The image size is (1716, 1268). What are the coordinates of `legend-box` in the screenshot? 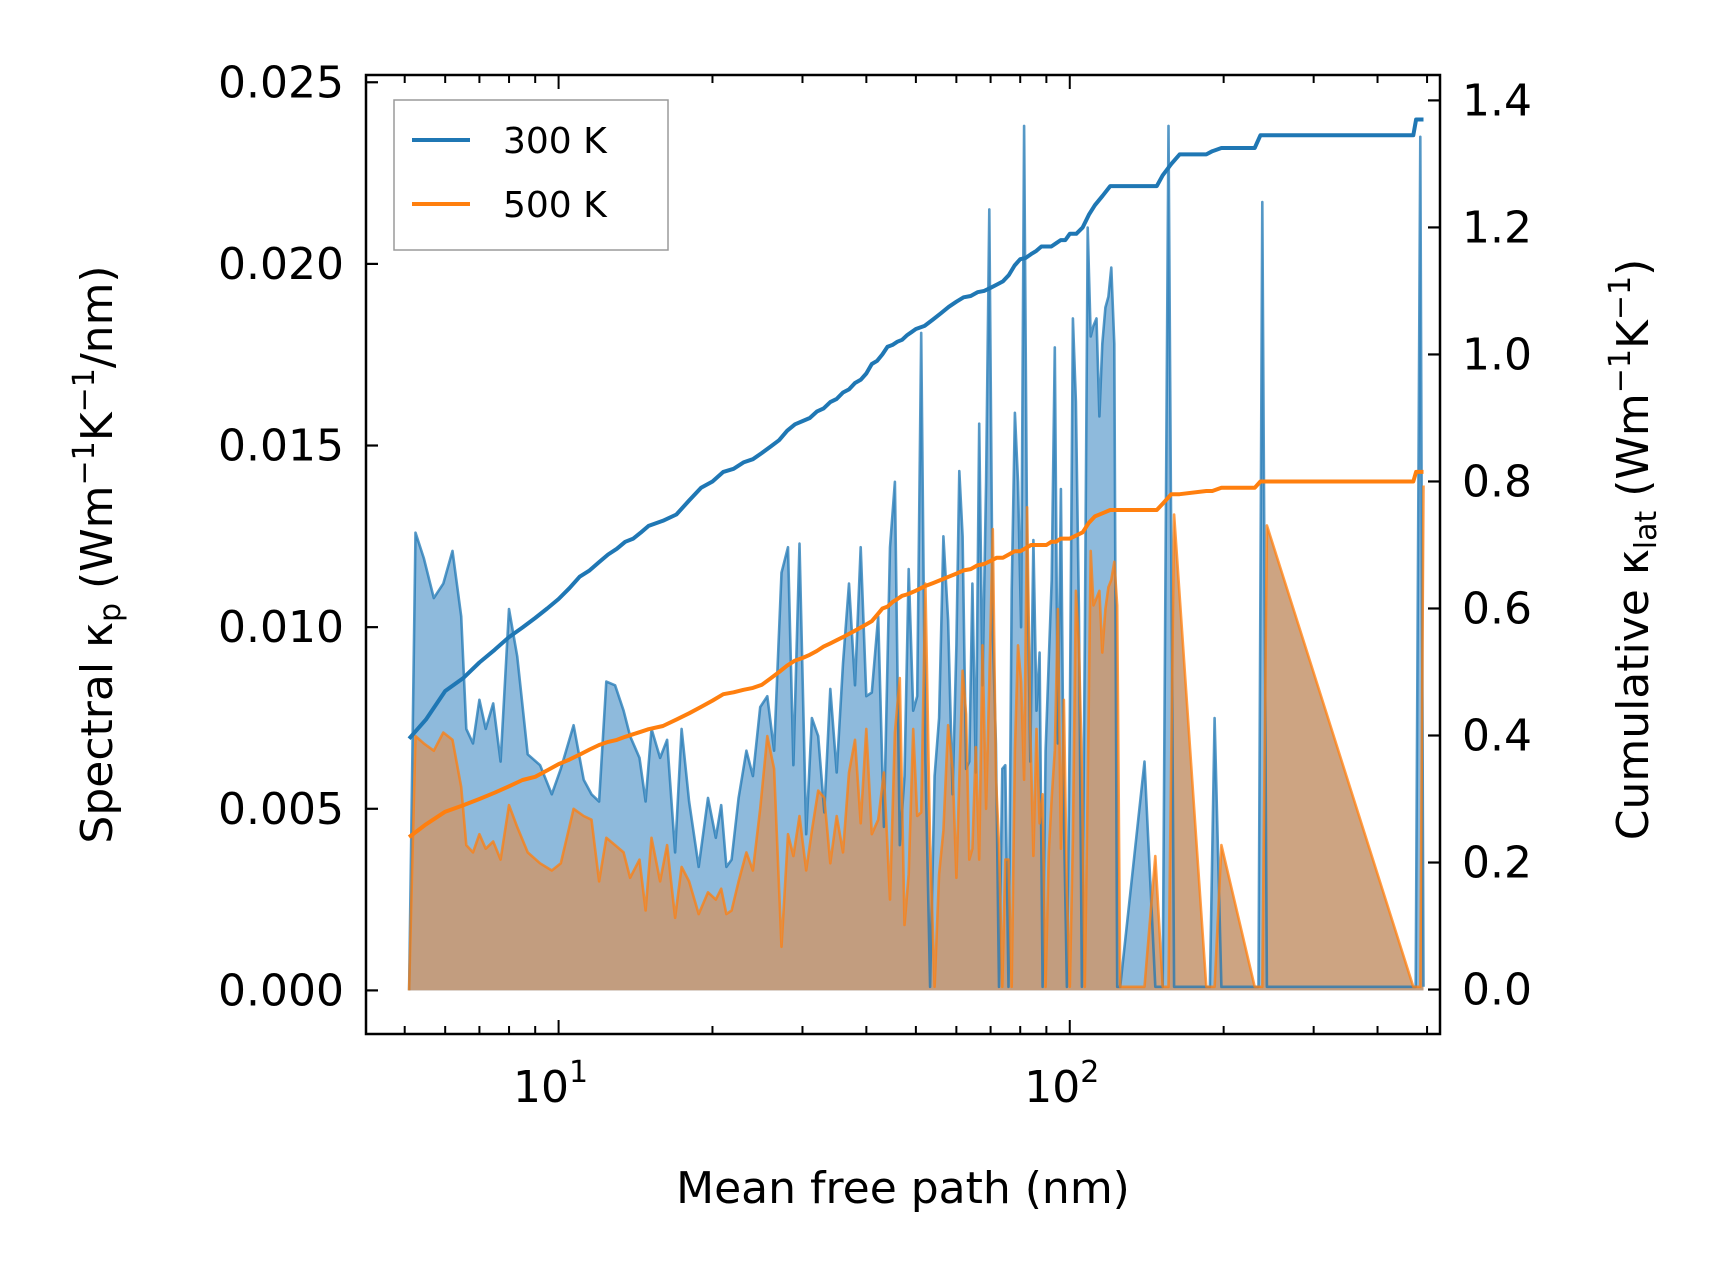 It's located at (531, 175).